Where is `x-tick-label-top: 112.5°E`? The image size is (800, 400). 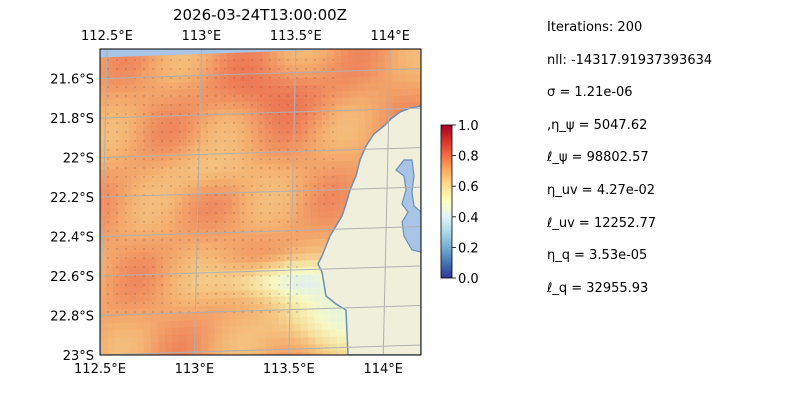 x-tick-label-top: 112.5°E is located at coordinates (107, 36).